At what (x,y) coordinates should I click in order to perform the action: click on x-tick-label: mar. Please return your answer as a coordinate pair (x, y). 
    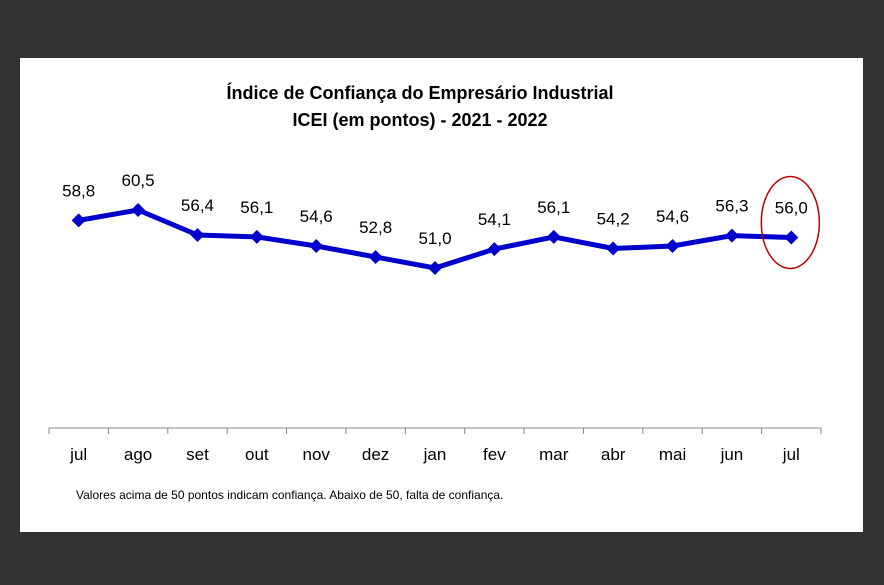
    Looking at the image, I should click on (554, 454).